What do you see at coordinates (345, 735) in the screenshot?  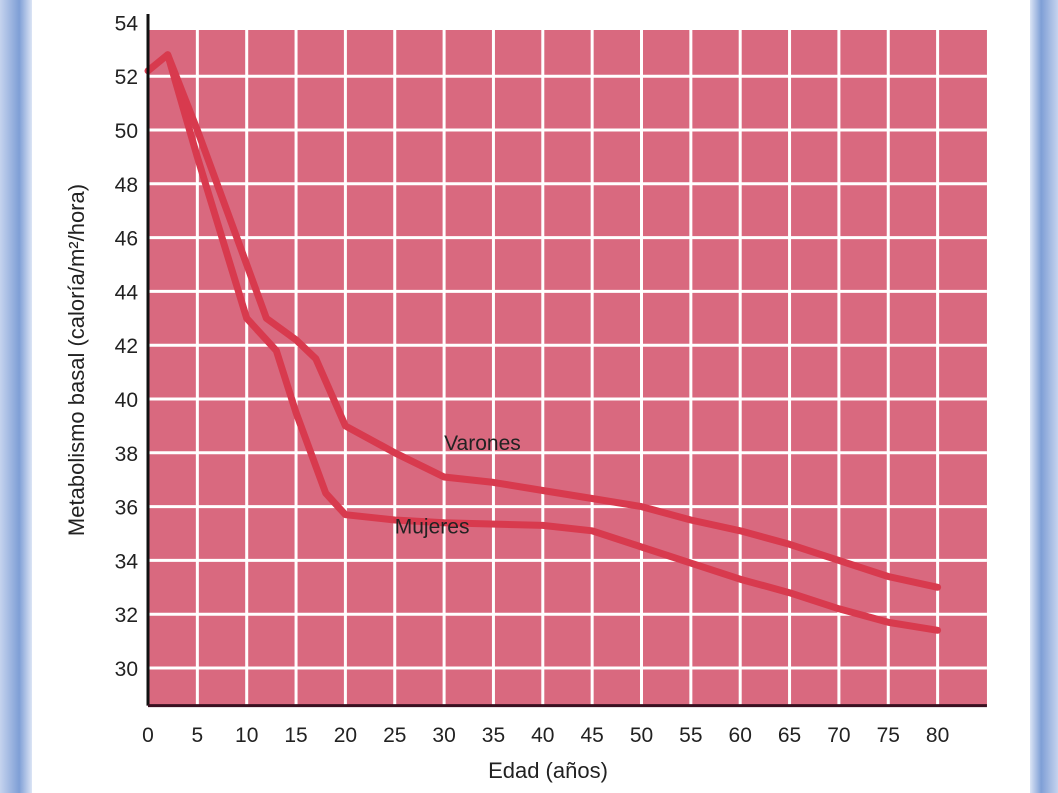 I see `x-tick-label: 20` at bounding box center [345, 735].